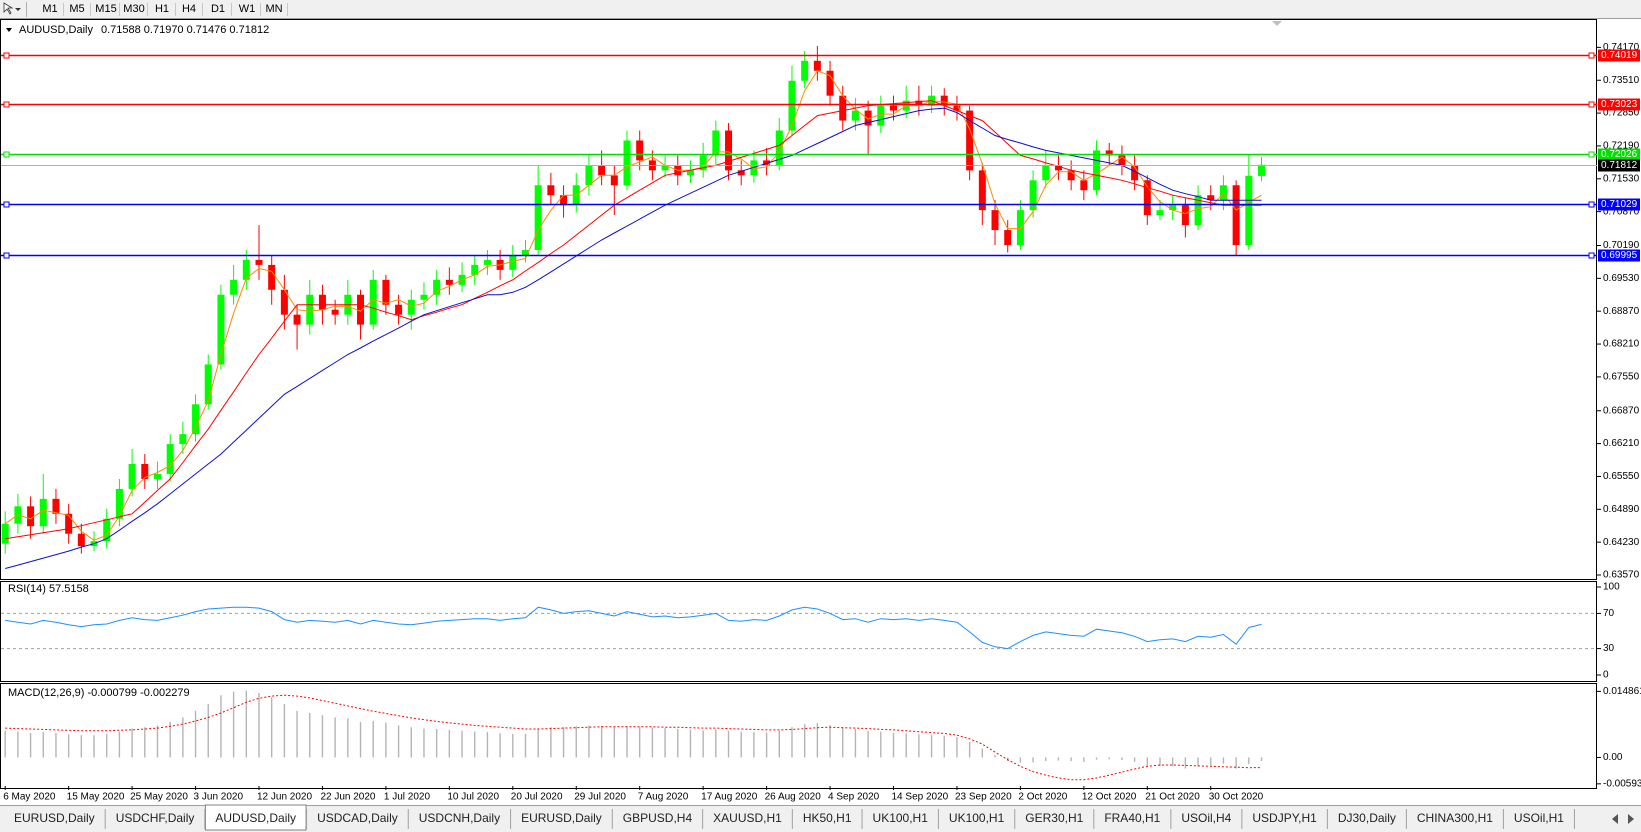  I want to click on tab: FRA40,H1, so click(1132, 818).